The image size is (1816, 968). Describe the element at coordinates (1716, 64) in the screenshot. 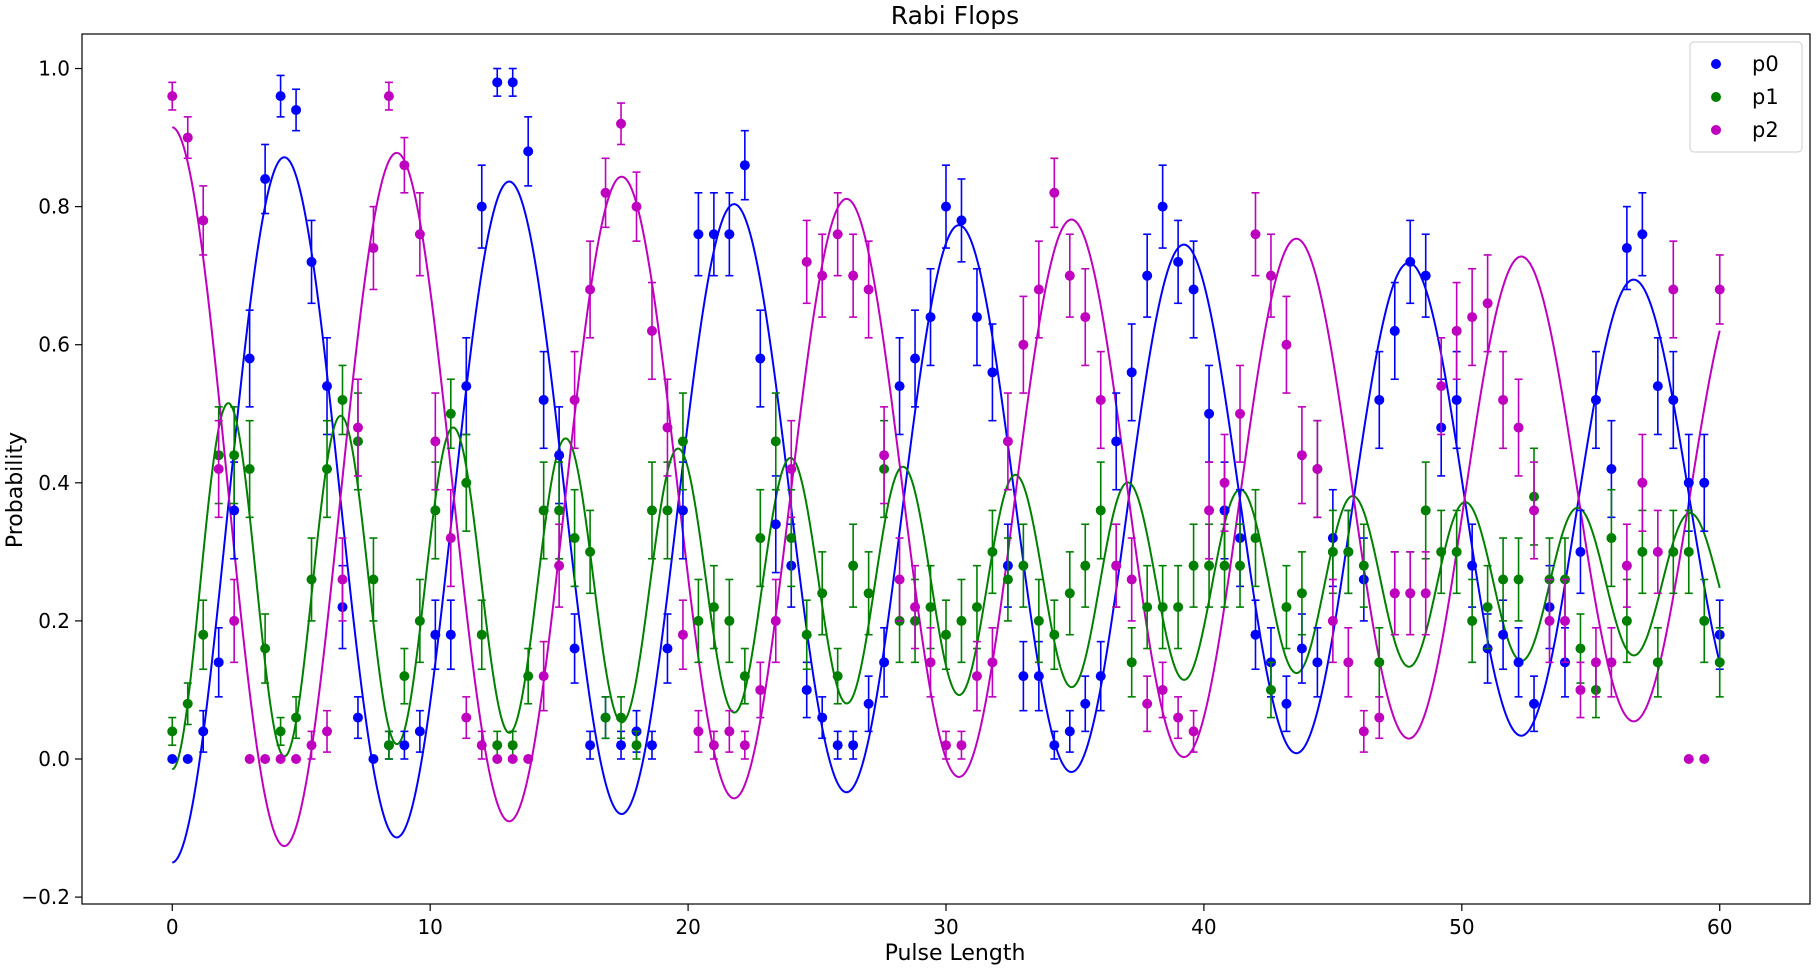

I see `legend-marker-p0` at that location.